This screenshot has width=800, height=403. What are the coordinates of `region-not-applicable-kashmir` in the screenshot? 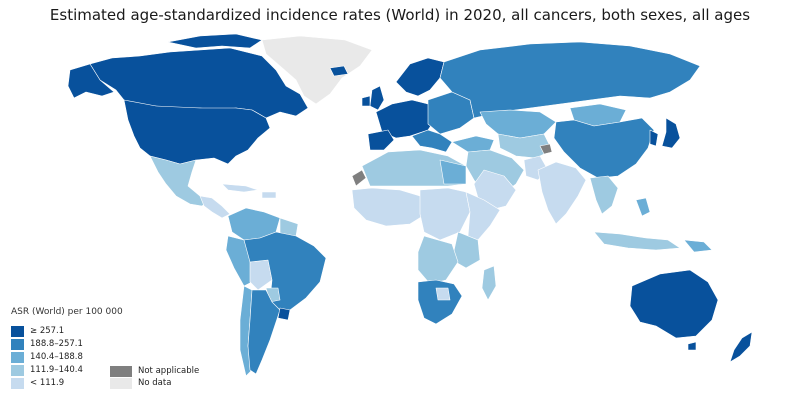 It's located at (546, 149).